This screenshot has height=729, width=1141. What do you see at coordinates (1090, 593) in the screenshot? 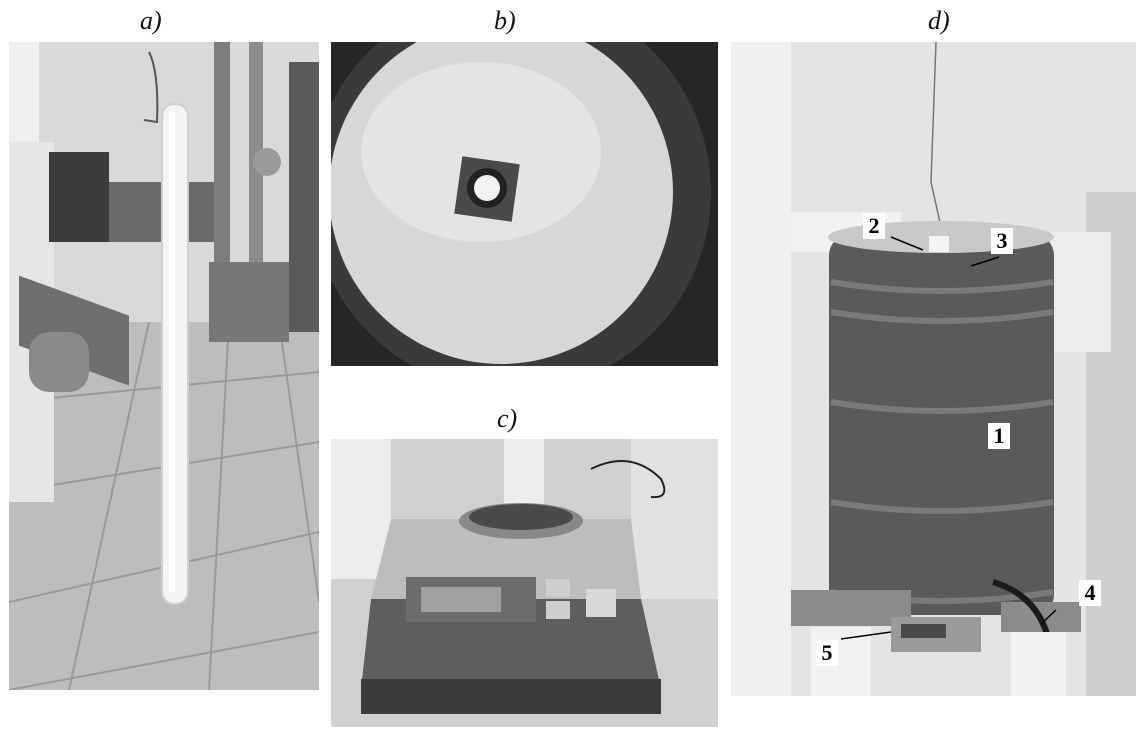
I see `callout-4: 4` at bounding box center [1090, 593].